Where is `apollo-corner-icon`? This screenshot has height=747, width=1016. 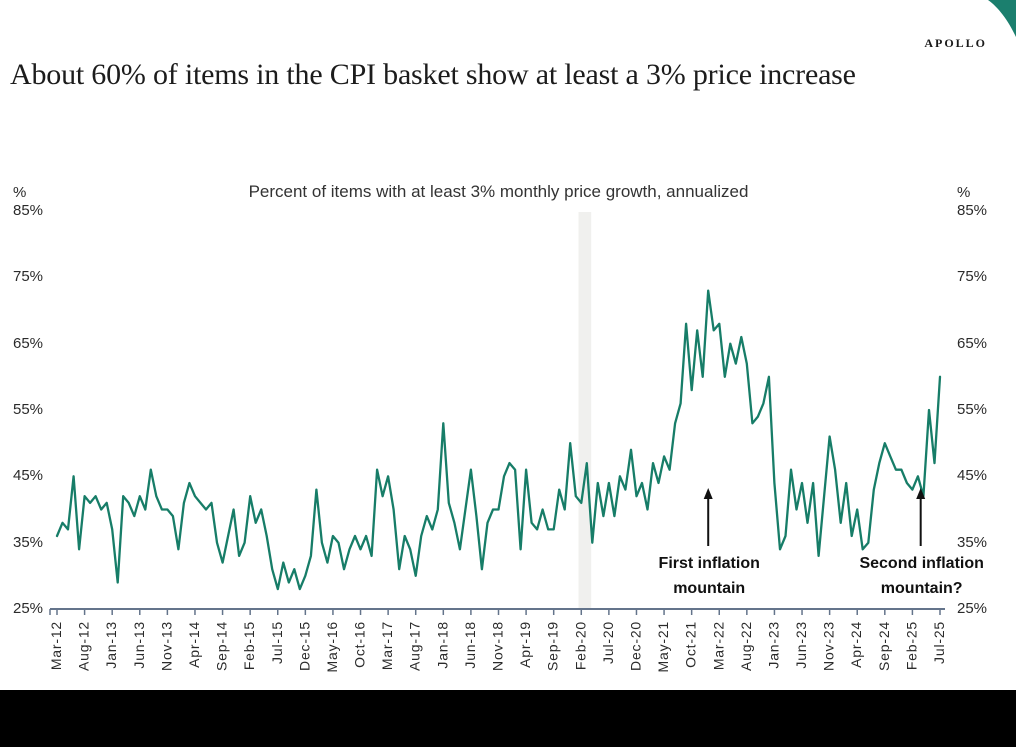
apollo-corner-icon is located at coordinates (1002, 18).